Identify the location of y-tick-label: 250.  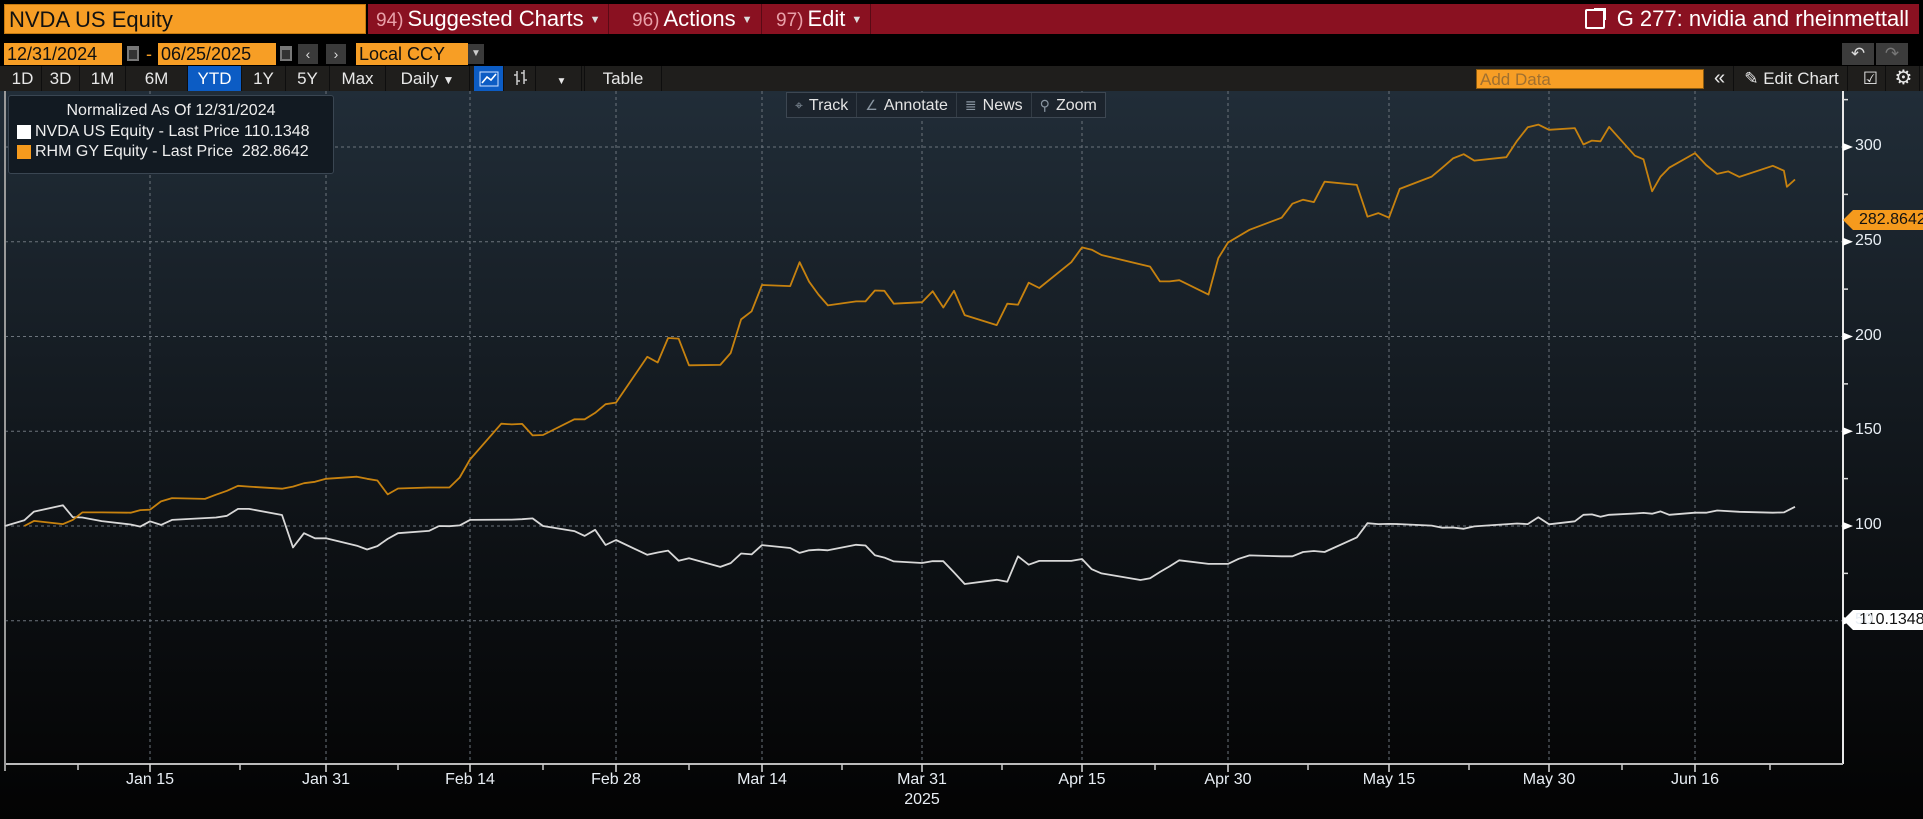
(1868, 240).